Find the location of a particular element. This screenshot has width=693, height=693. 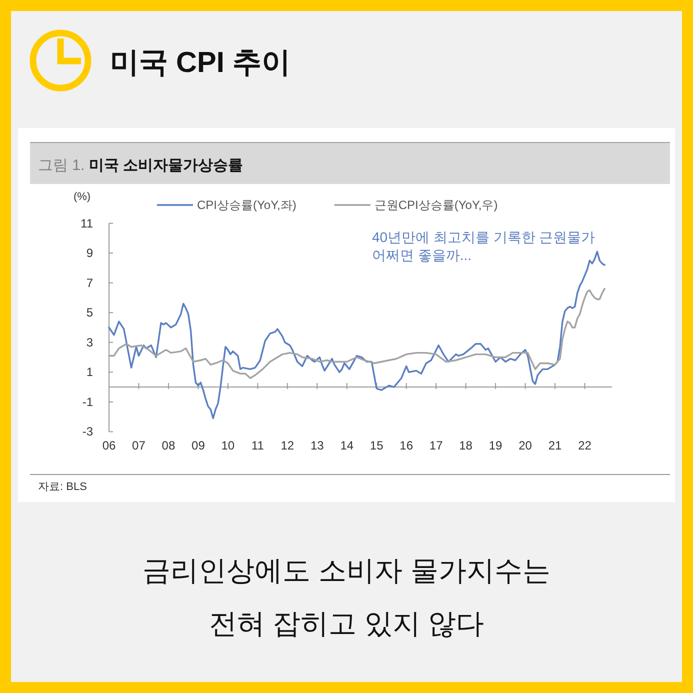

legend-label: 근원CPI상승률(YoY,우) is located at coordinates (436, 205).